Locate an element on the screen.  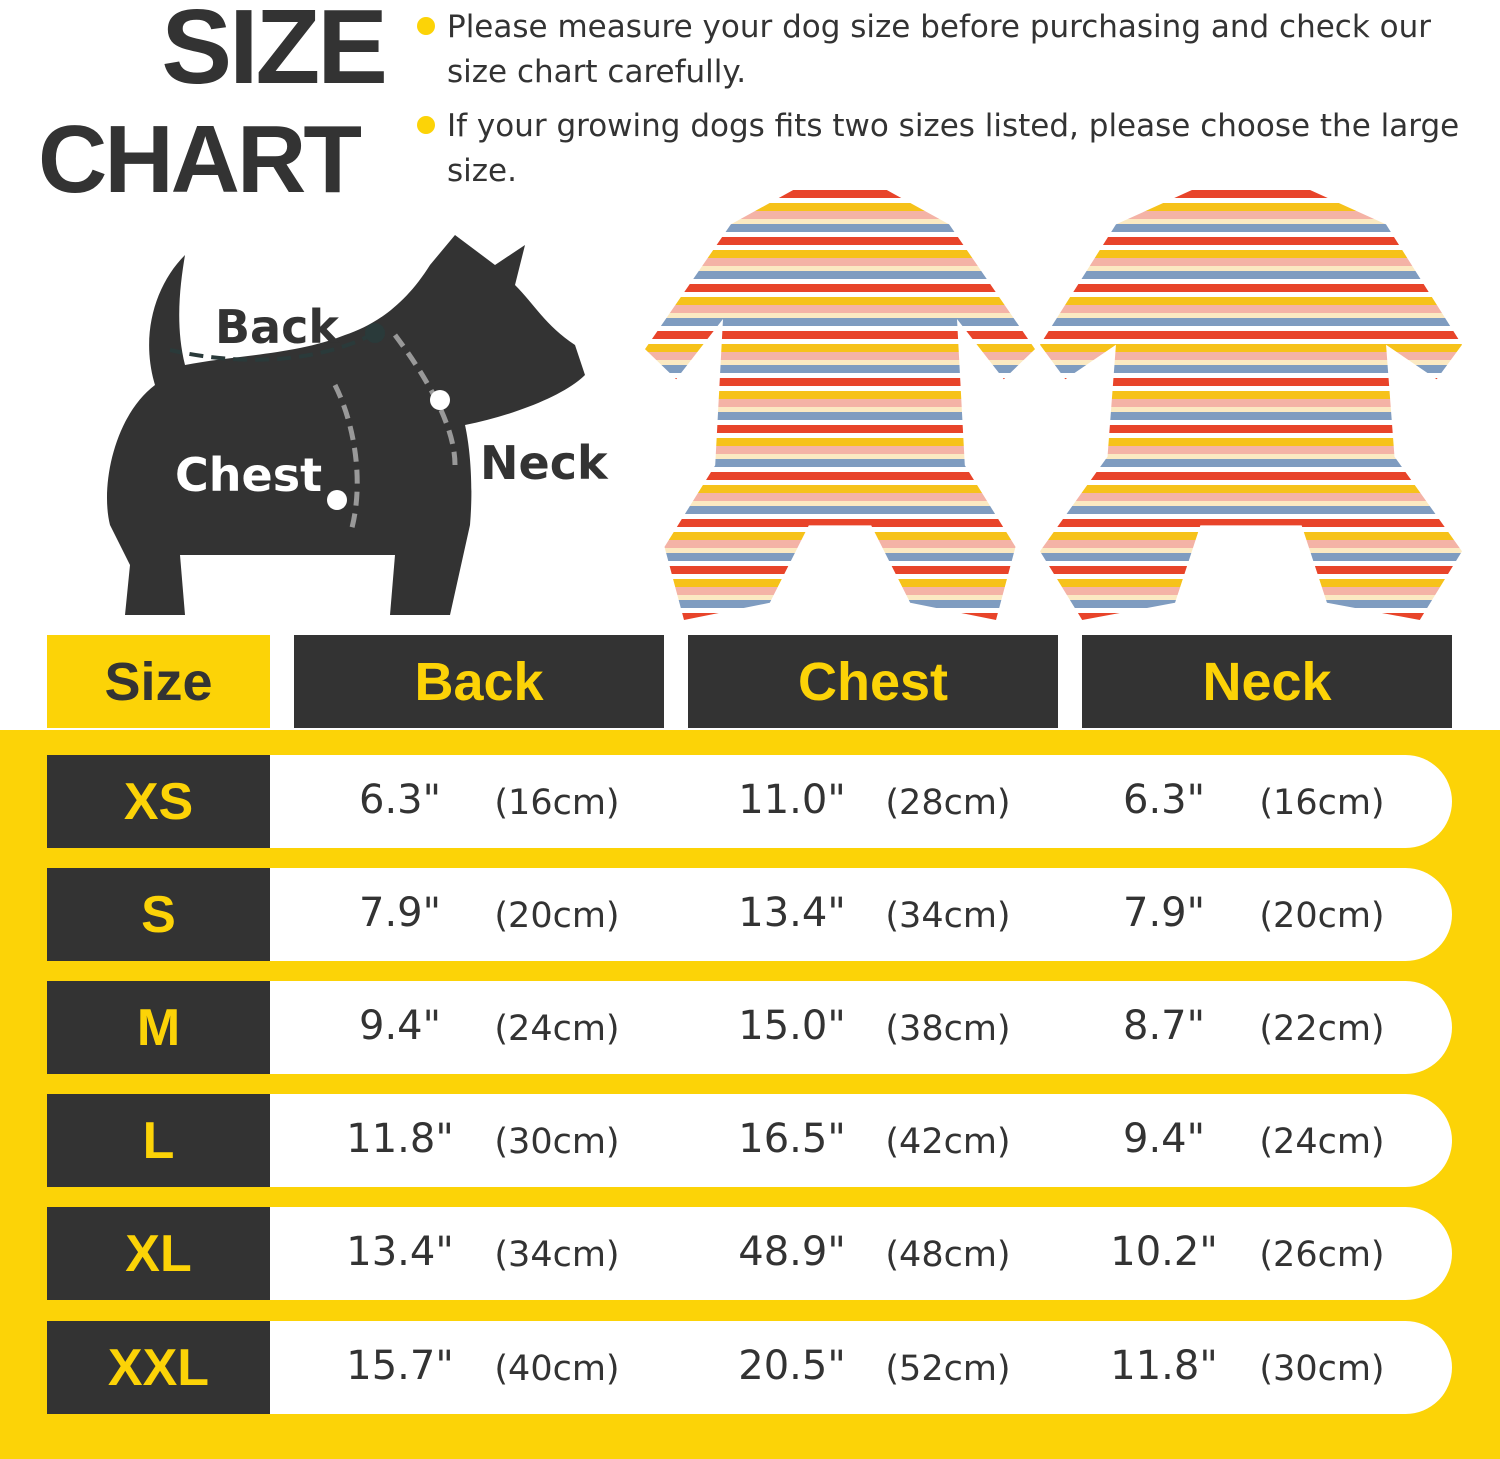
neck-cm: (24cm) is located at coordinates (1322, 1142).